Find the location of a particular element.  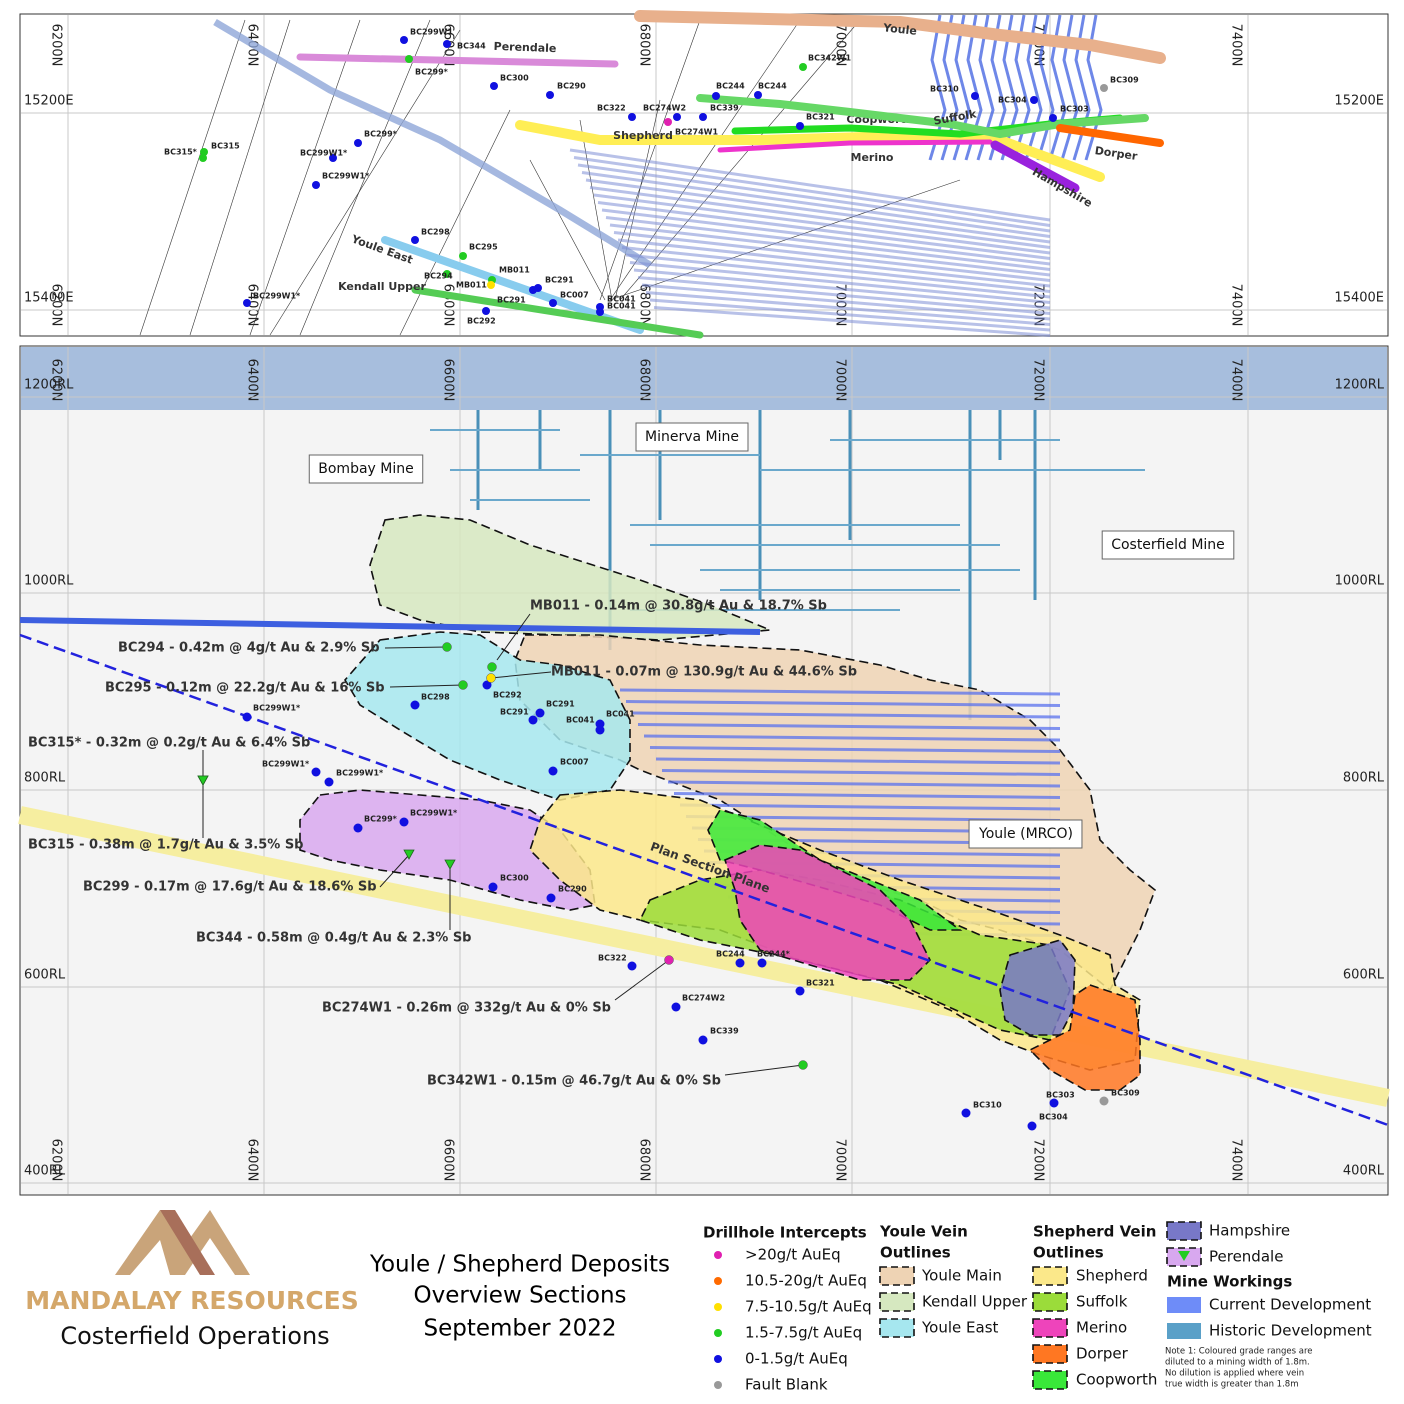

drillhole-label: BC274W1 is located at coordinates (696, 132).